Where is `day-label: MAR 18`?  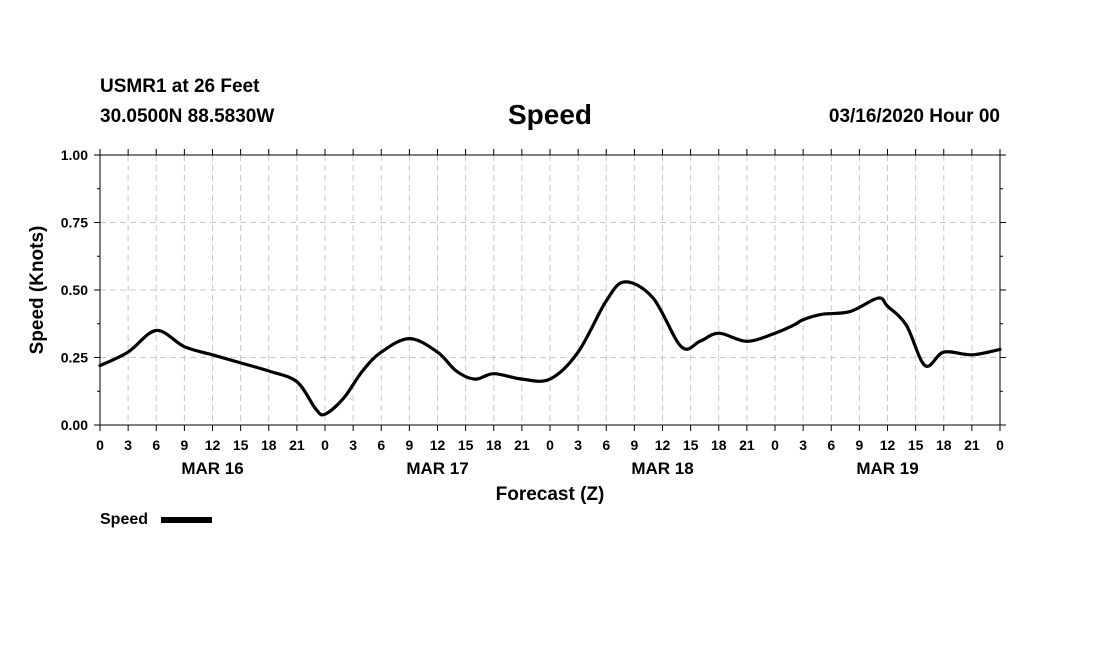
day-label: MAR 18 is located at coordinates (662, 468).